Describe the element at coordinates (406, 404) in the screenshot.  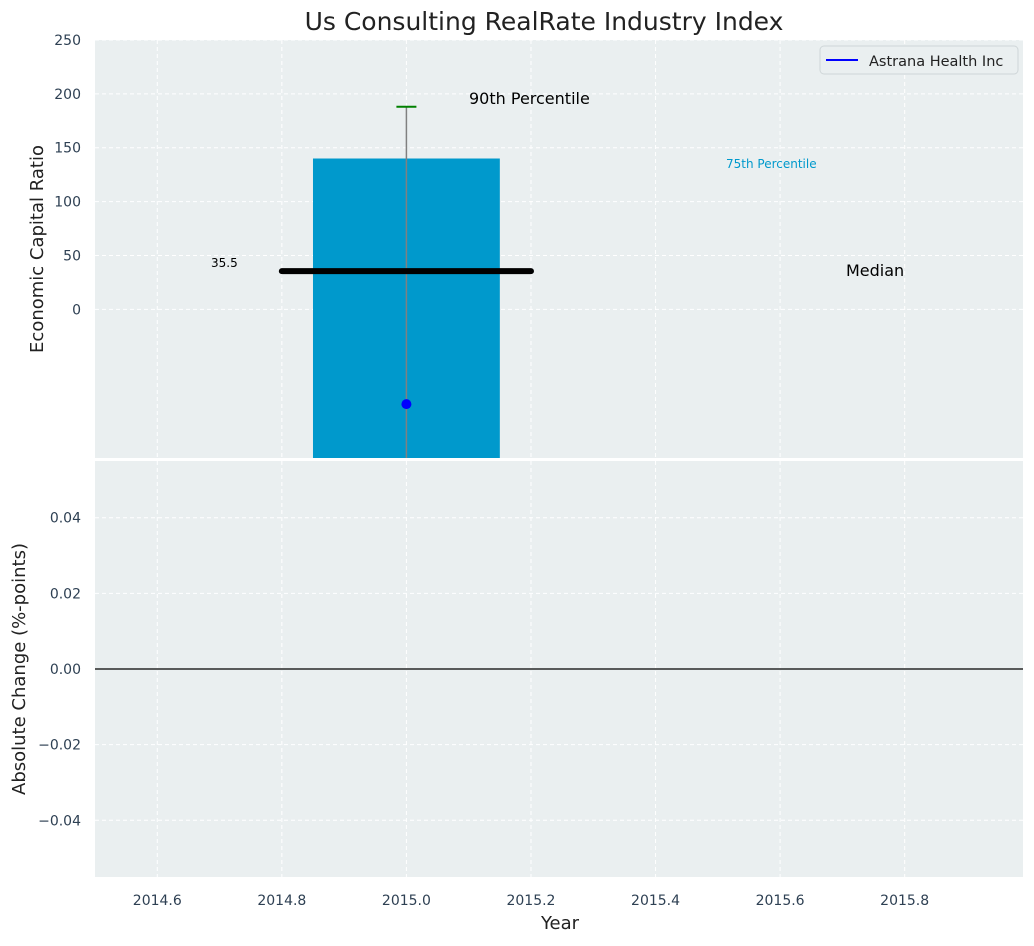
I see `company-point` at that location.